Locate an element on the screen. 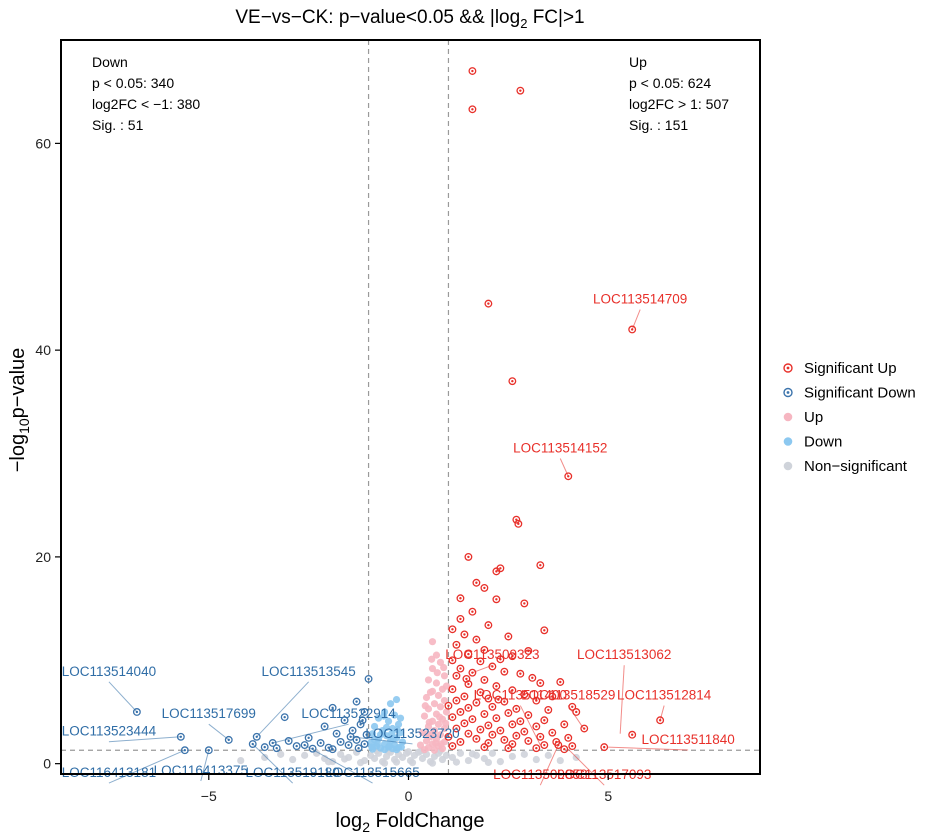 Image resolution: width=933 pixels, height=836 pixels. y-tick-label: 60 is located at coordinates (43, 143).